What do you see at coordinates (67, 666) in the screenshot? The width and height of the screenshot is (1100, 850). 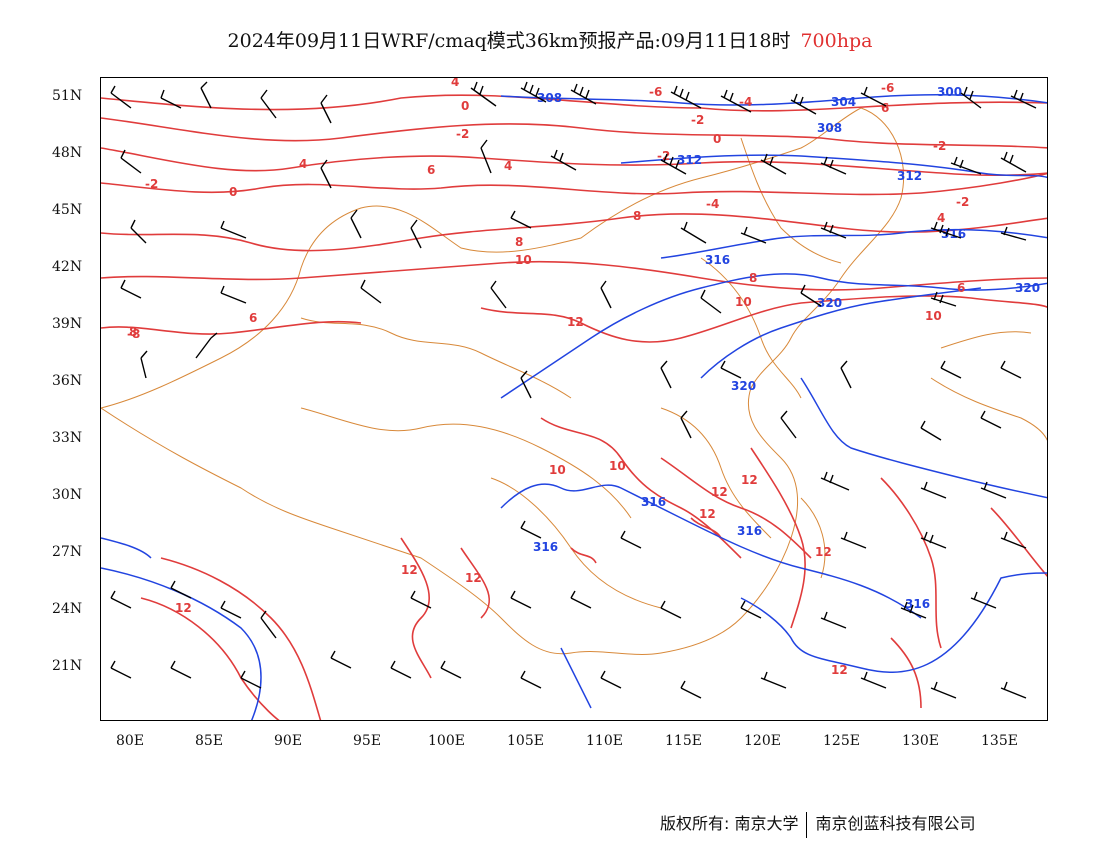 I see `lat-label: 21N` at bounding box center [67, 666].